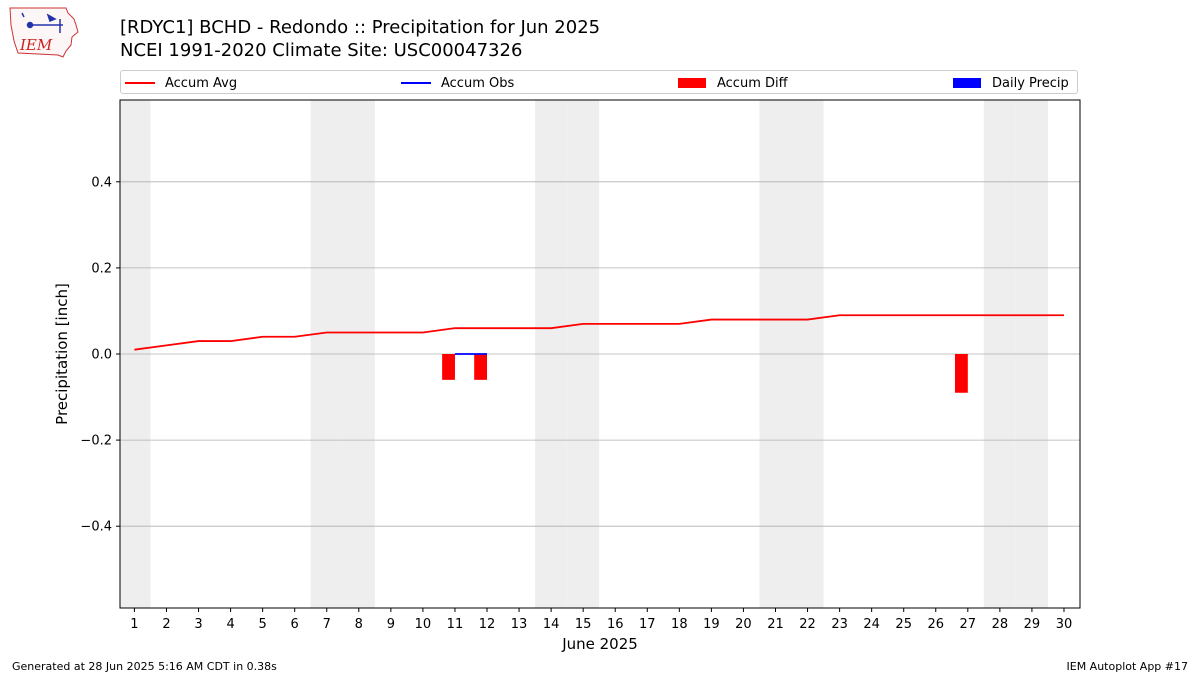  I want to click on legend-label-accum-obs: Accum Obs, so click(478, 83).